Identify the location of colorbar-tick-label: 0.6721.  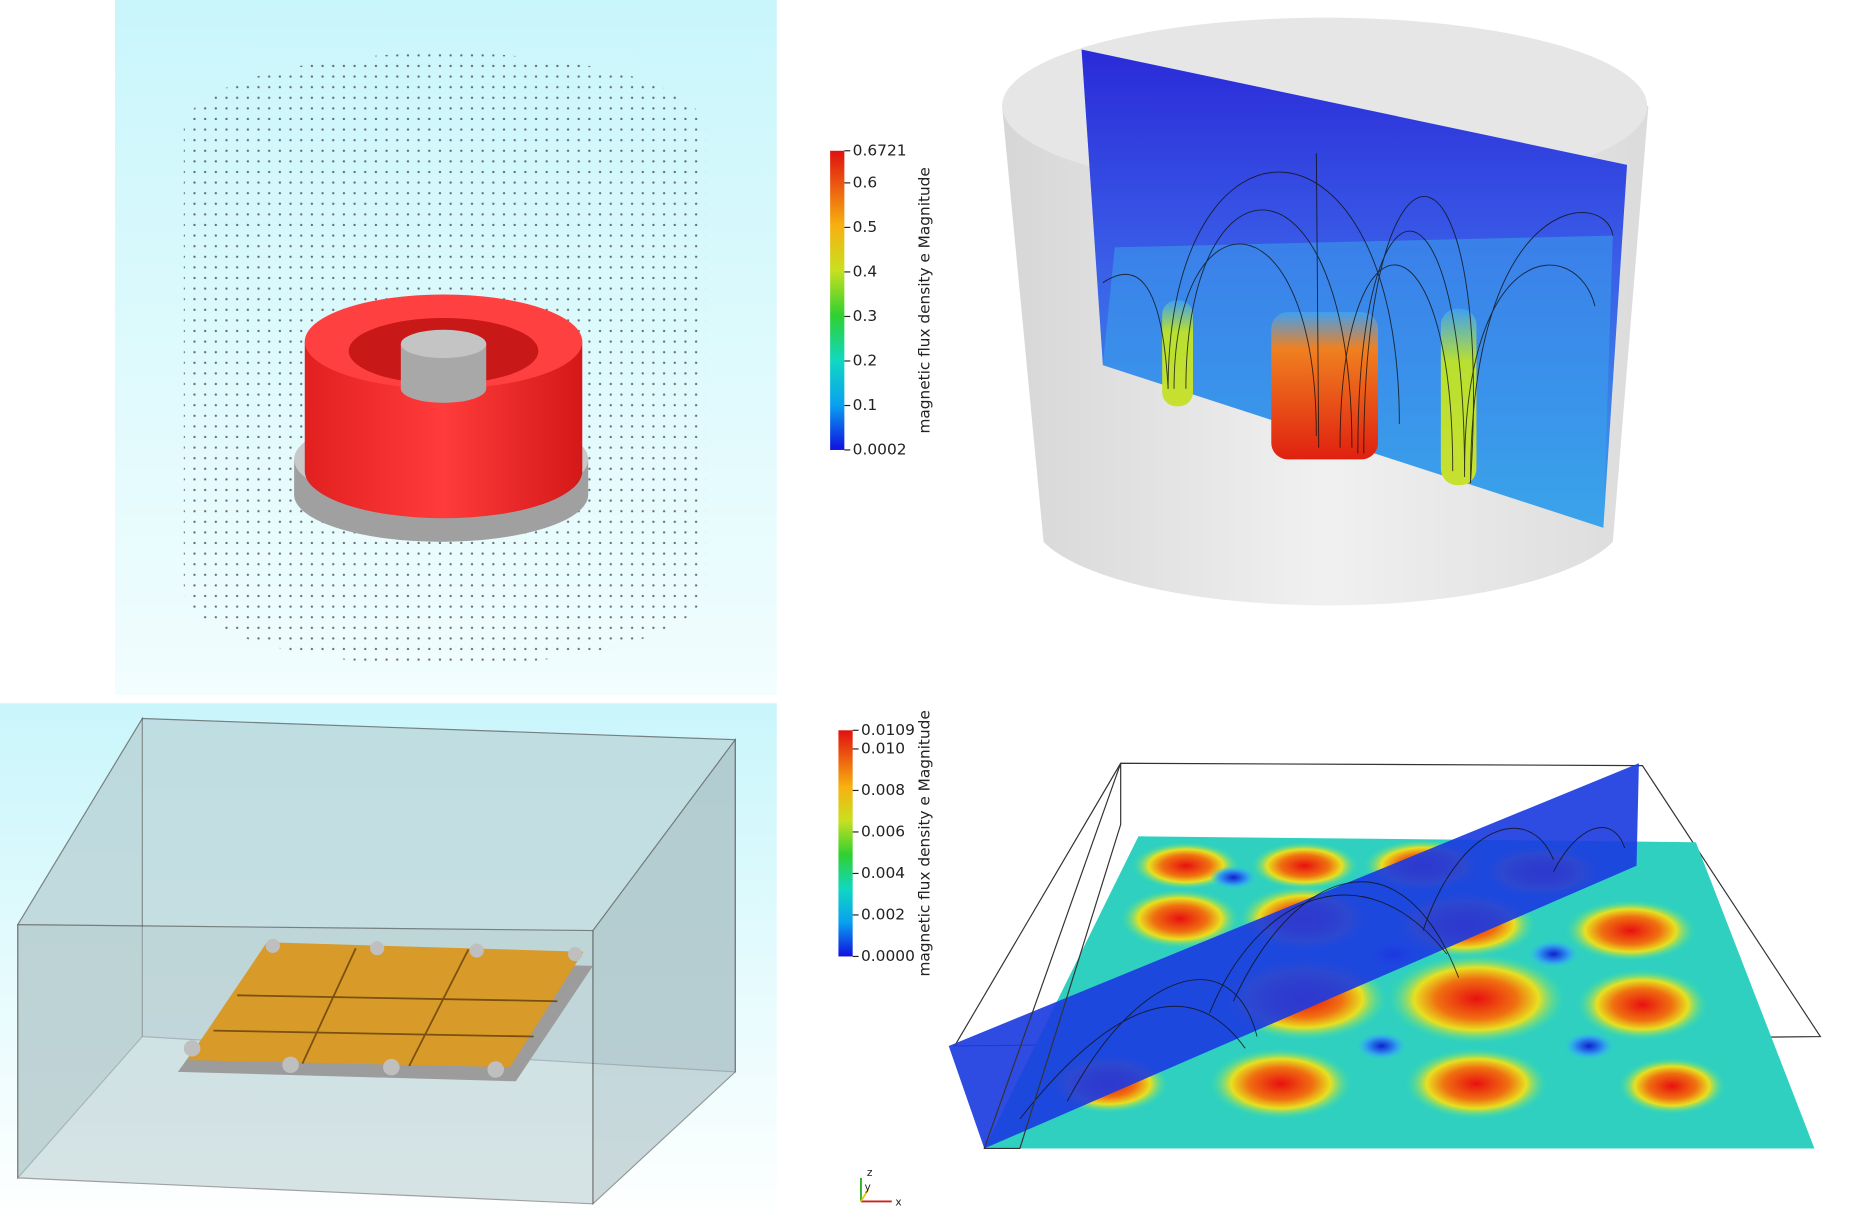
(880, 150).